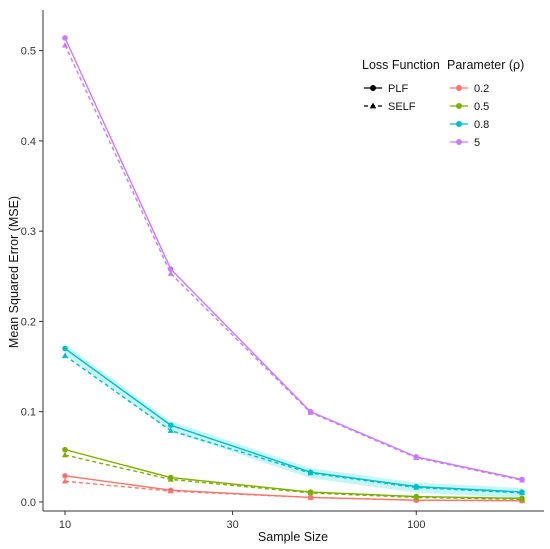  Describe the element at coordinates (28, 142) in the screenshot. I see `y-tick-label: 0.4` at that location.